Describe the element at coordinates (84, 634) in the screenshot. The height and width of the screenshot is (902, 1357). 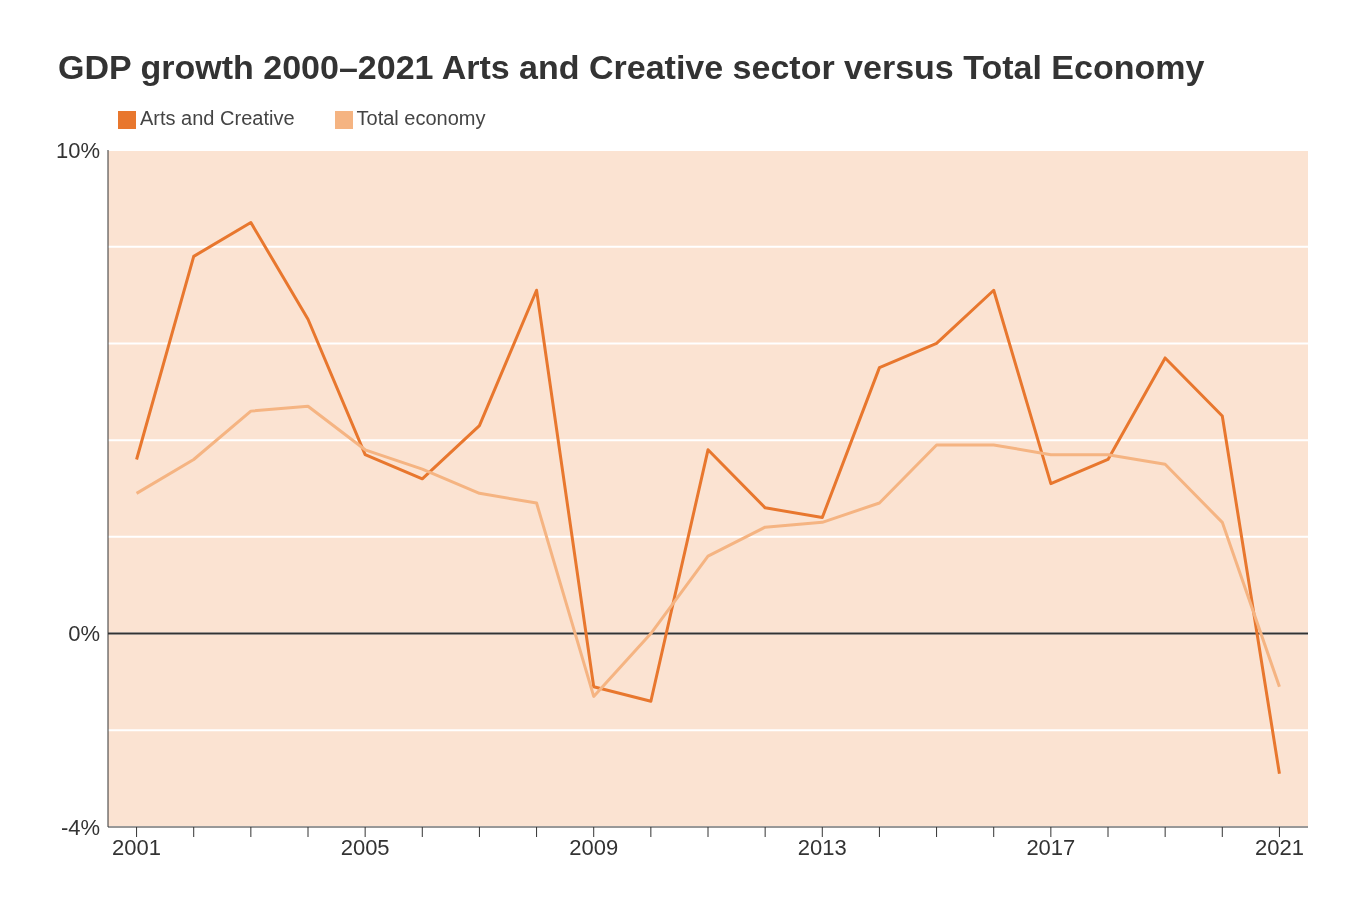
I see `y-tick-label: 0%` at that location.